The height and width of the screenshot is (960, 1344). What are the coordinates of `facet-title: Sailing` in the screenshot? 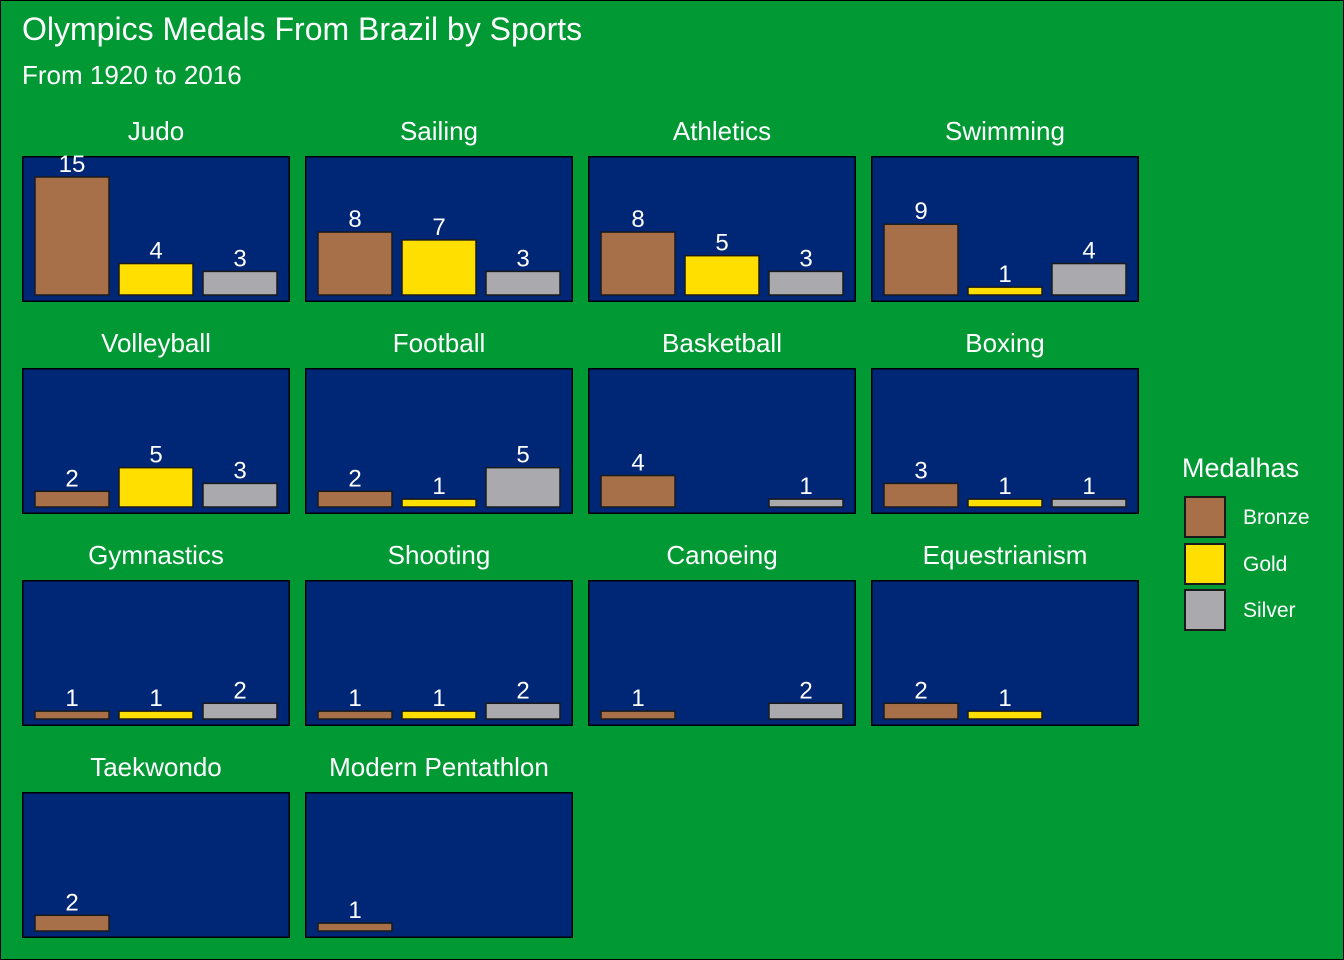 It's located at (439, 131).